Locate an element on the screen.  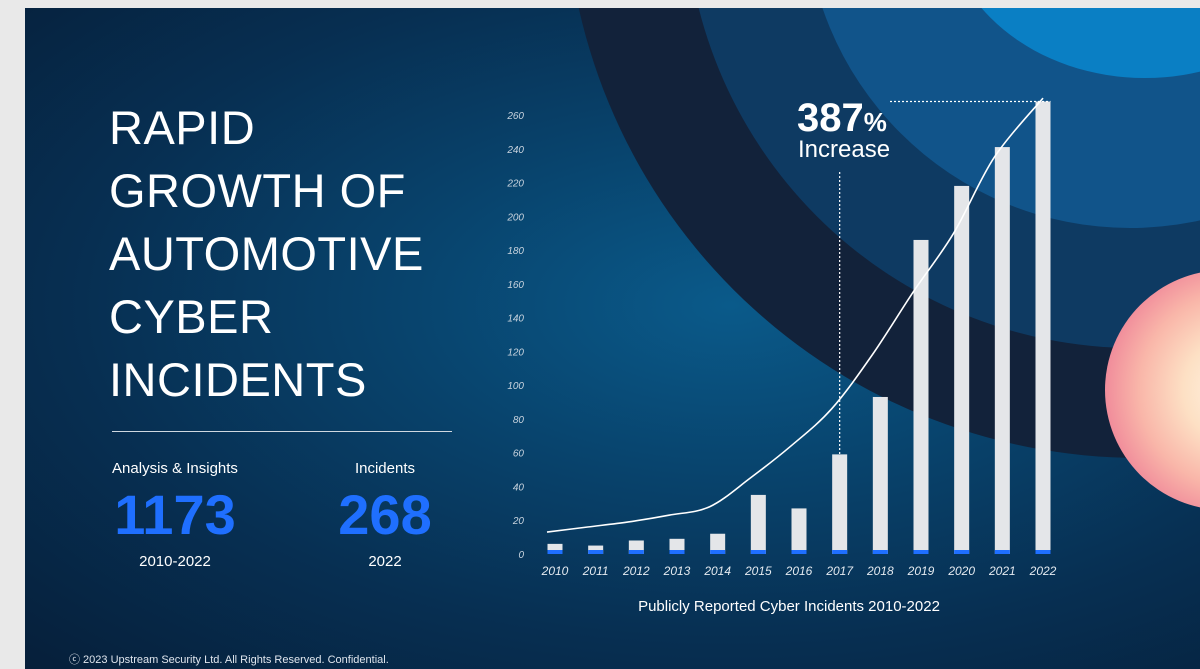
stat-value: 1173 is located at coordinates (175, 514).